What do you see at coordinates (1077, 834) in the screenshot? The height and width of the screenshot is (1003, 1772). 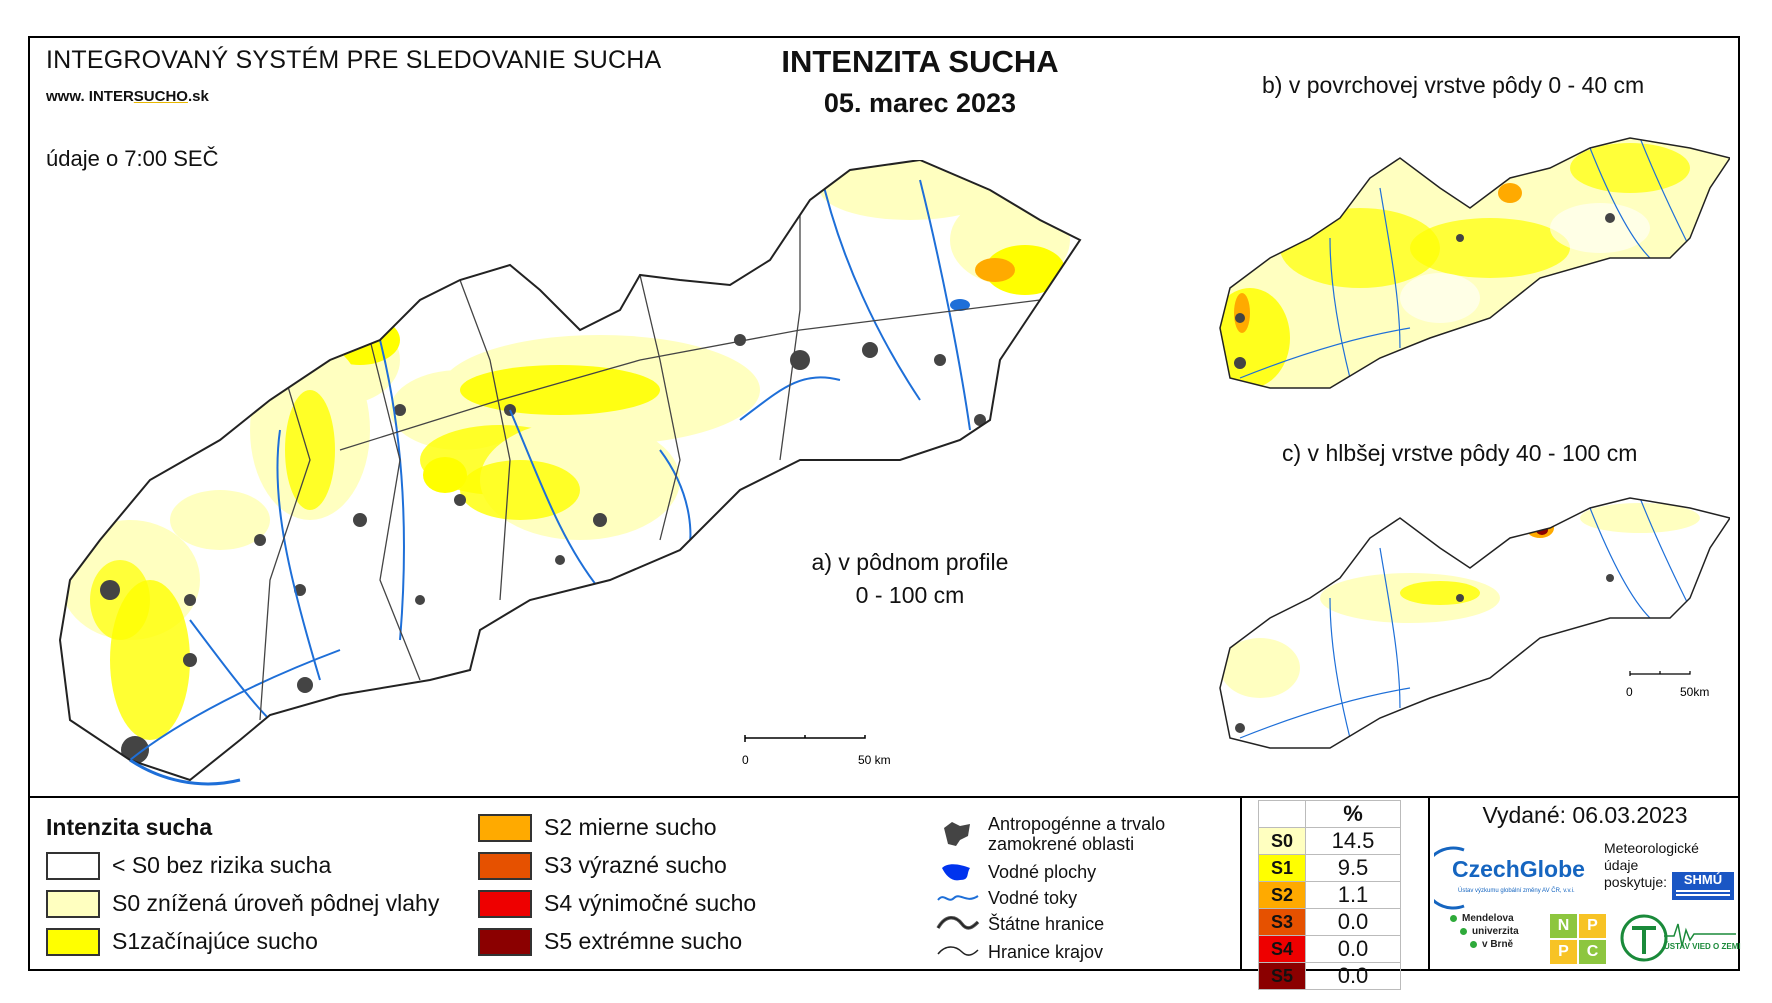 I see `legend-urban-label: Antropogénne a trvalo zamokrené oblasti` at bounding box center [1077, 834].